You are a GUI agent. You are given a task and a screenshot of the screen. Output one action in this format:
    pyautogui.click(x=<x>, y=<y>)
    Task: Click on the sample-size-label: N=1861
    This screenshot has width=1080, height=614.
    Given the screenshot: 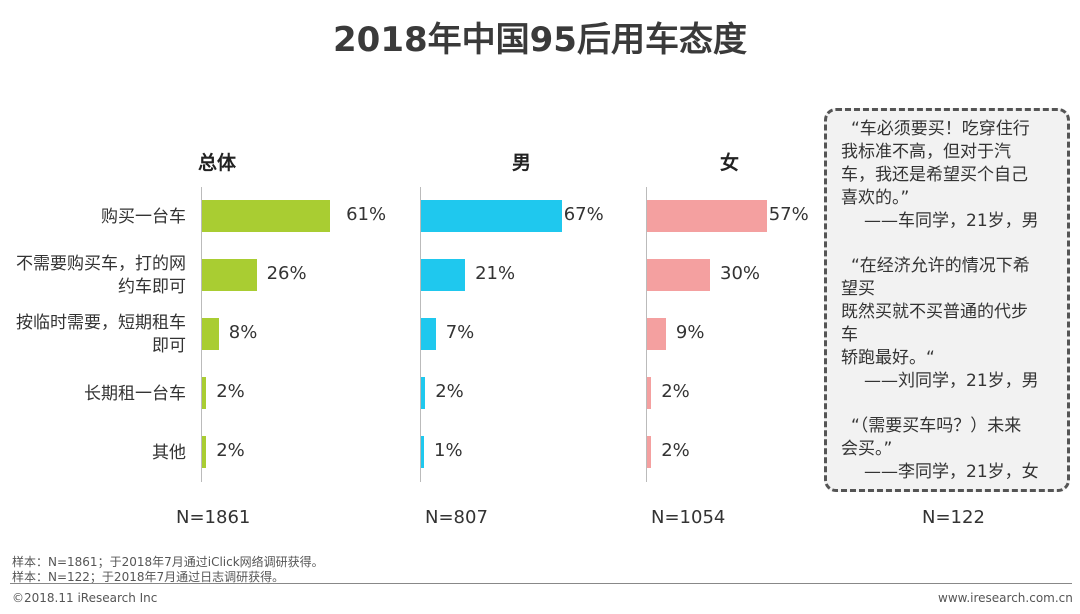 What is the action you would take?
    pyautogui.click(x=213, y=517)
    